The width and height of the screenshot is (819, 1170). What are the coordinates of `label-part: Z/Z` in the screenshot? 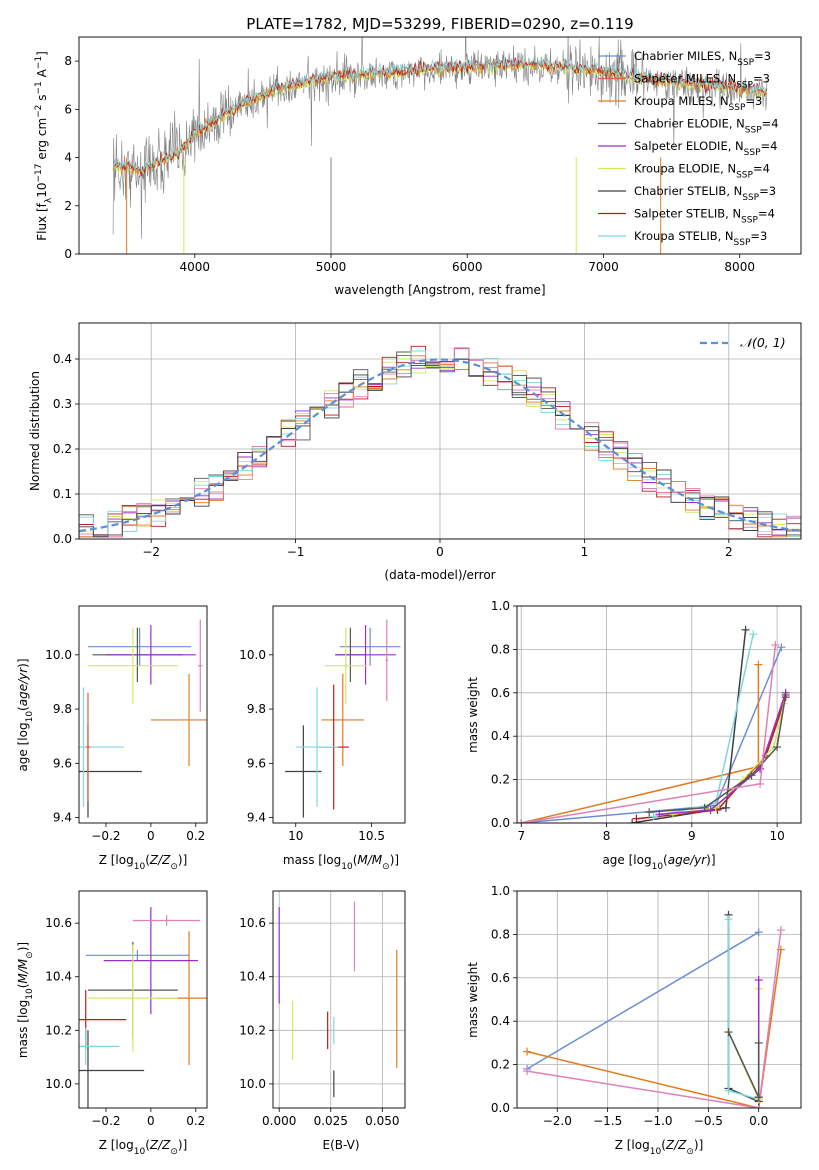 It's located at (676, 1145).